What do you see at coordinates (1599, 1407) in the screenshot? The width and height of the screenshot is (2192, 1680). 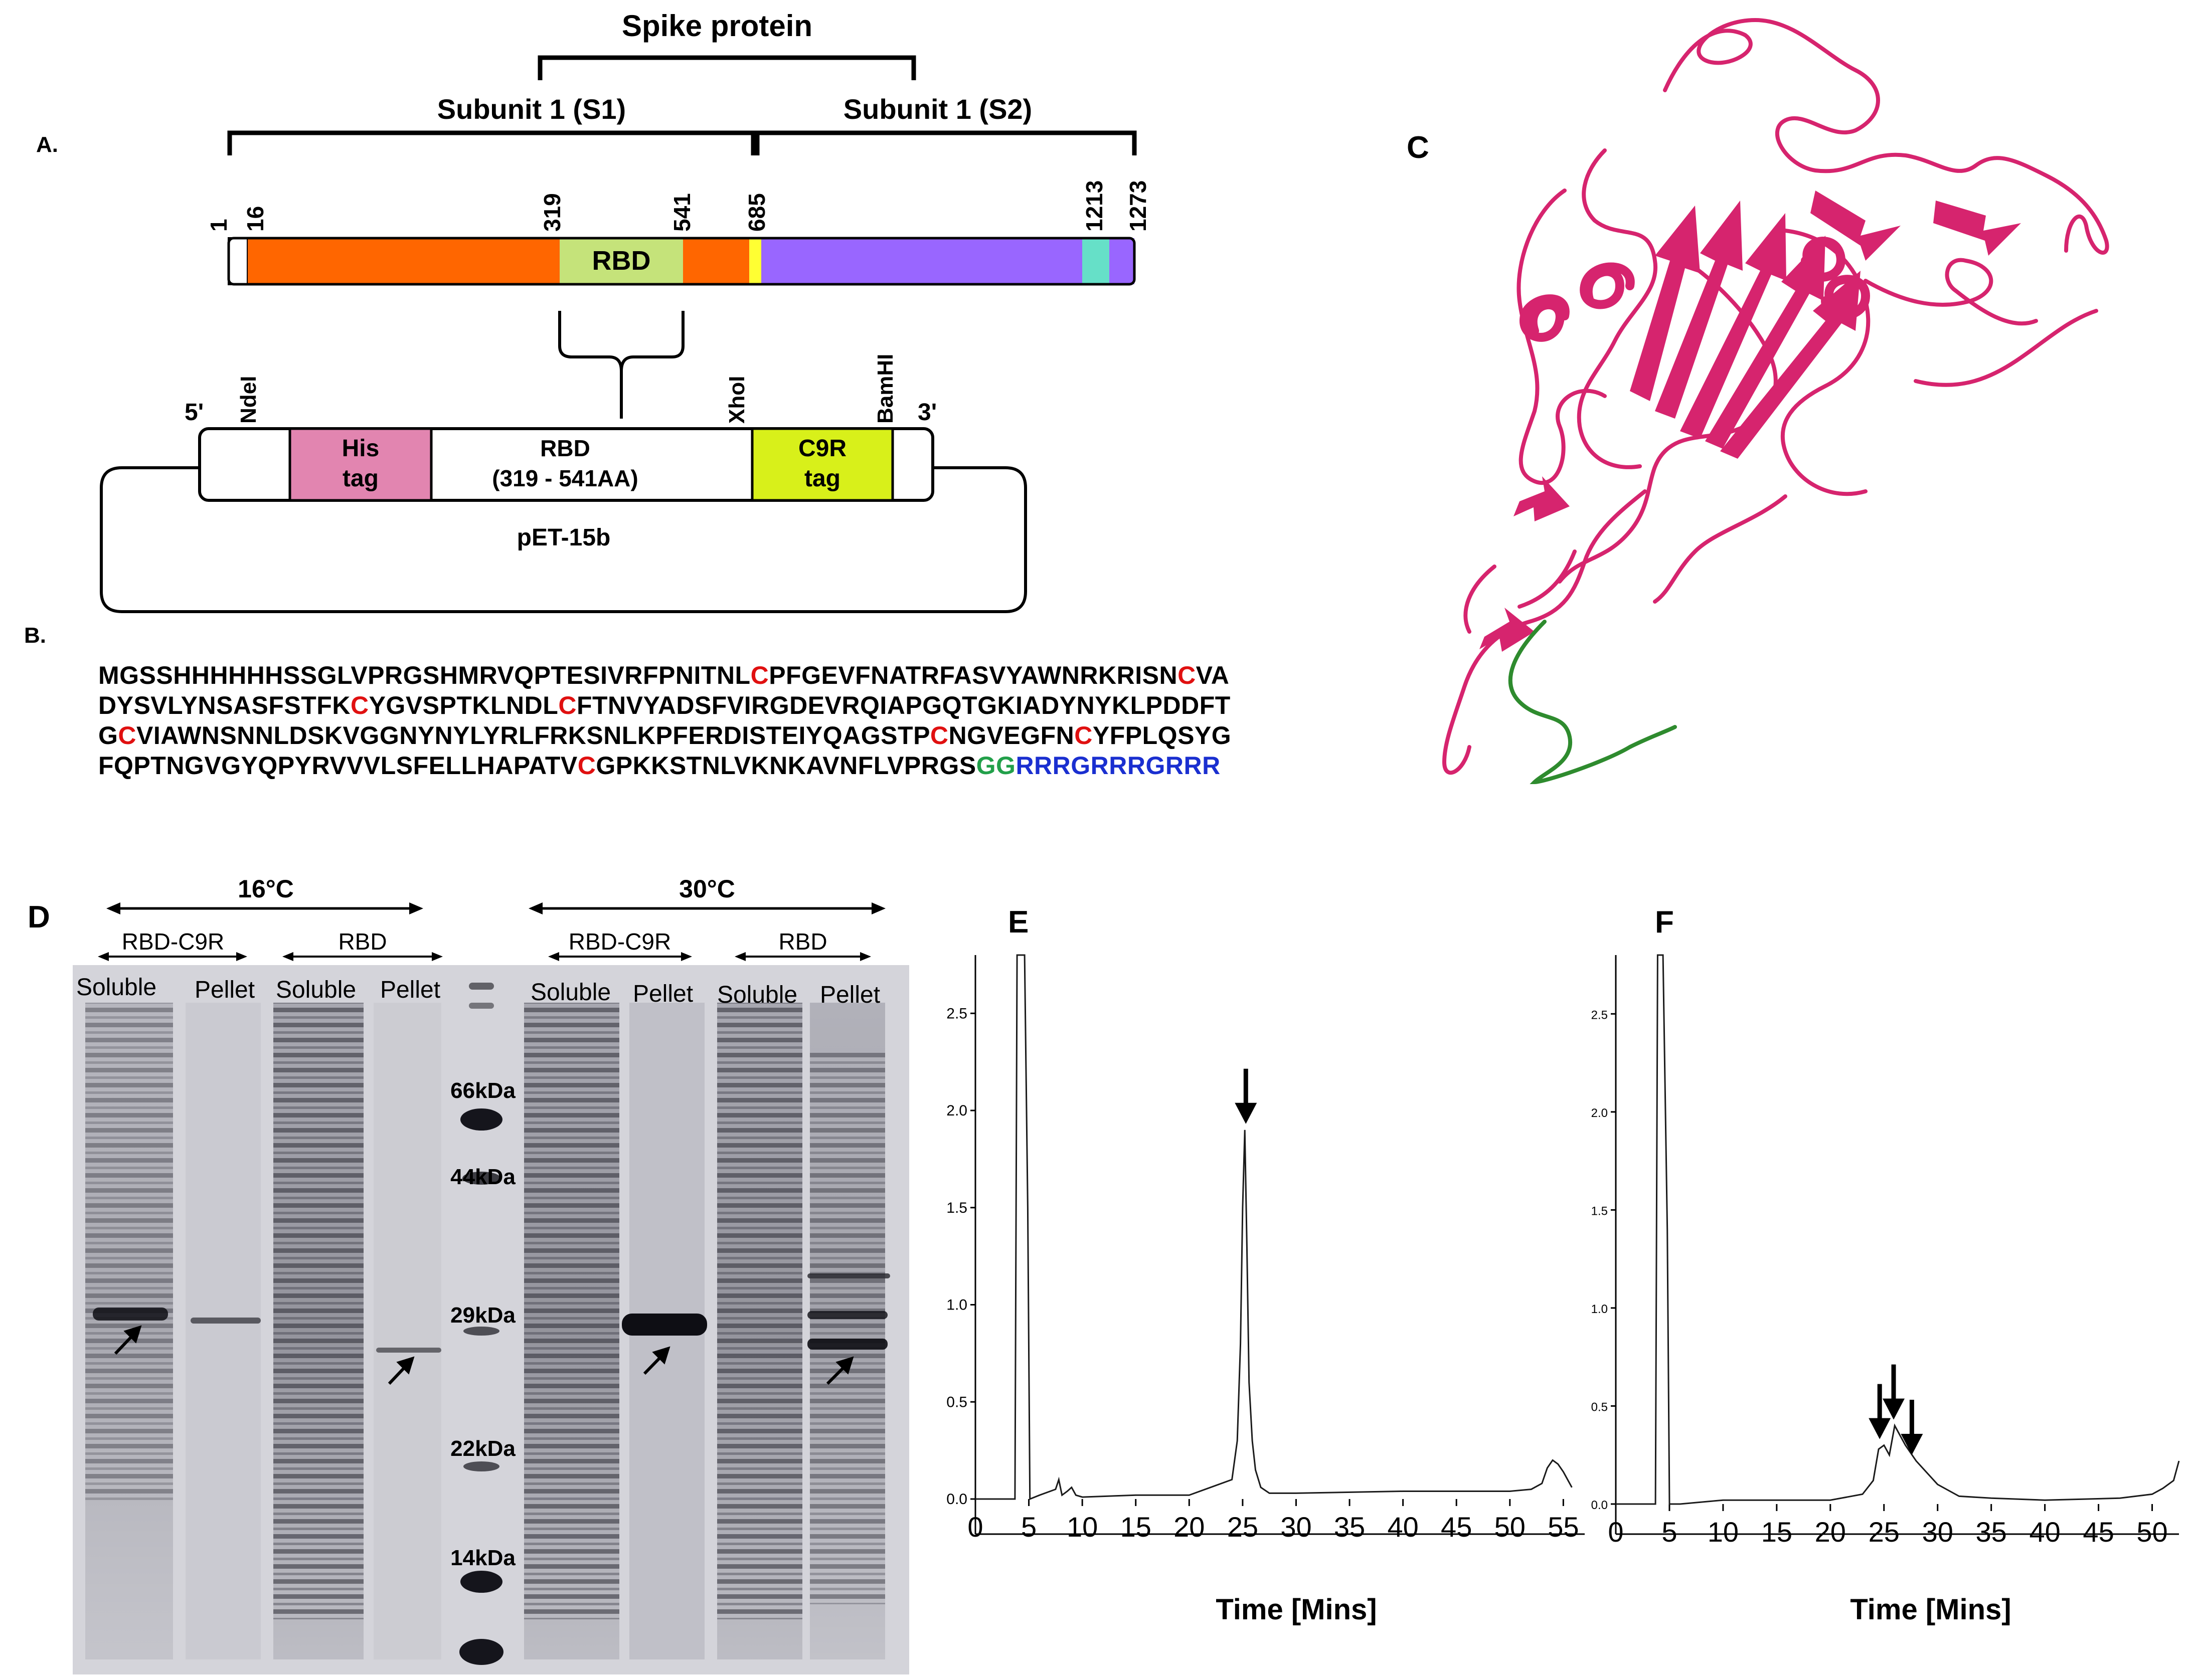 I see `y-tick-label: 0.5` at bounding box center [1599, 1407].